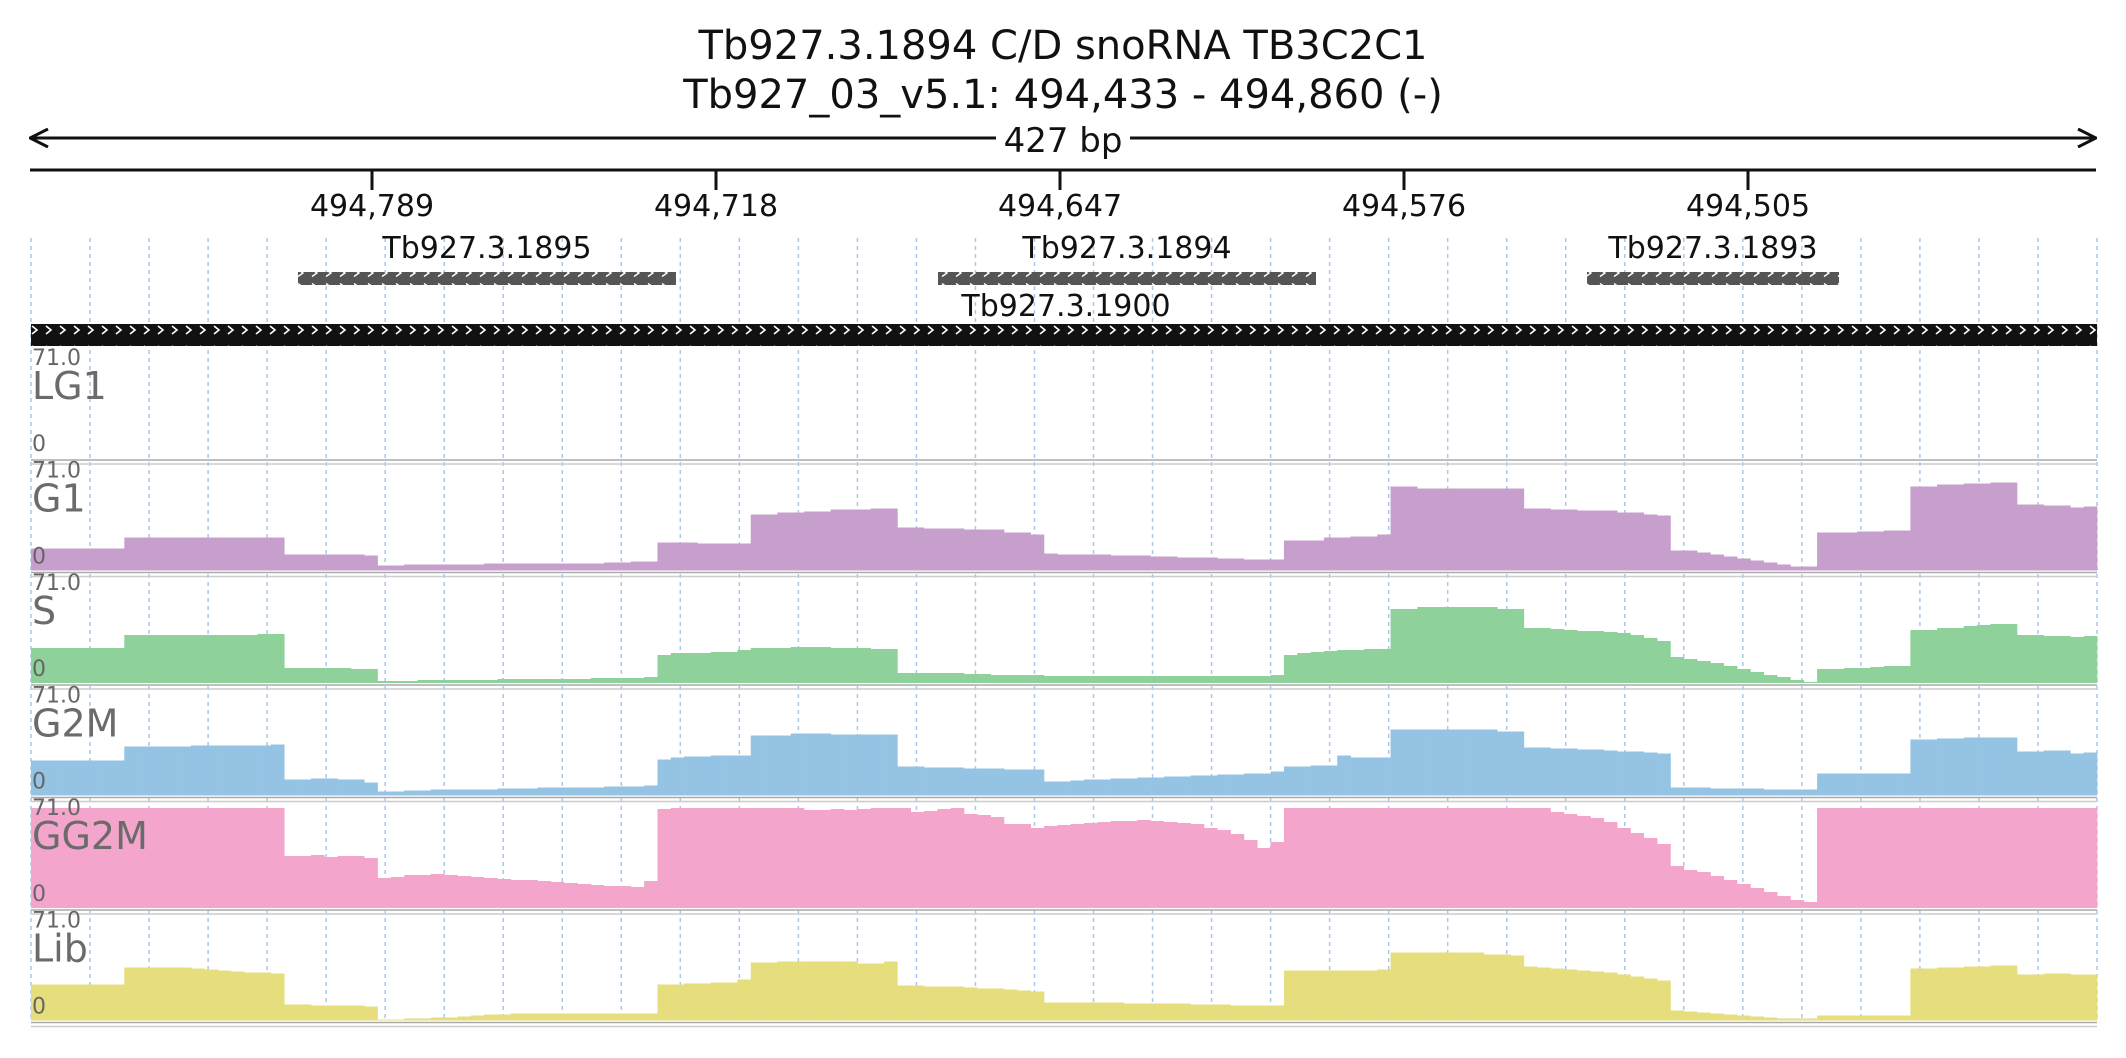 The image size is (2126, 1058). Describe the element at coordinates (1064, 317) in the screenshot. I see `gene-feature: Tb927.3.1900` at that location.